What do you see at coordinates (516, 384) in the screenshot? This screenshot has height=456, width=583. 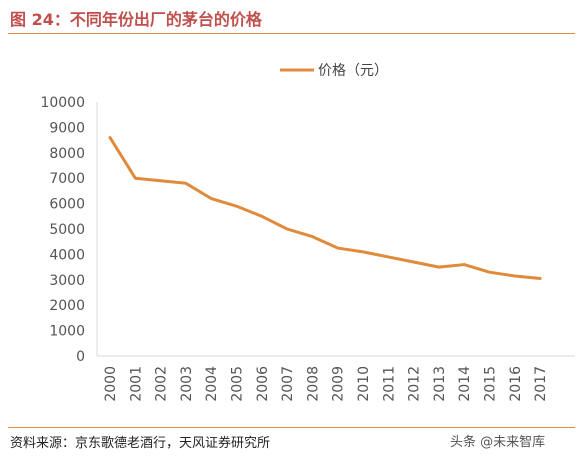 I see `x-tick-label: 2016` at bounding box center [516, 384].